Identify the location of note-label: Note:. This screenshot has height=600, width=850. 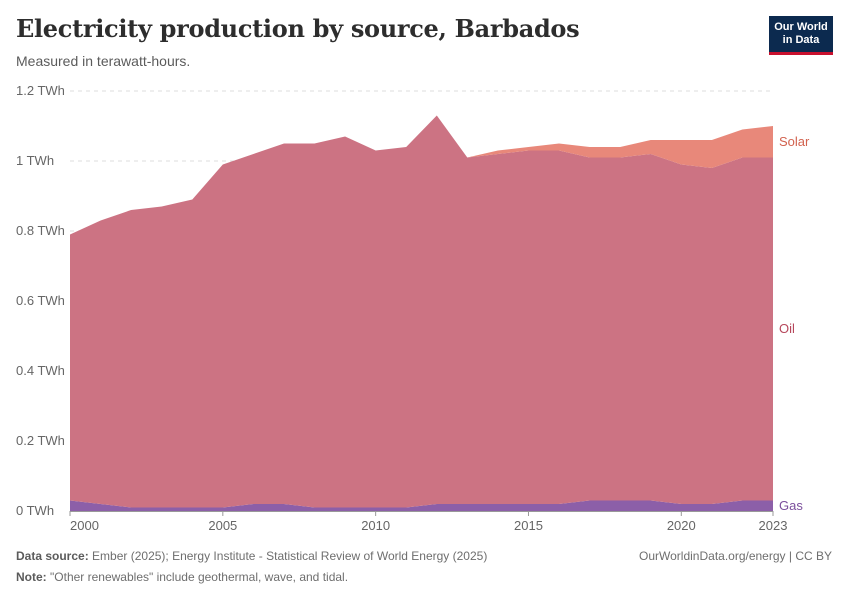
(31, 577).